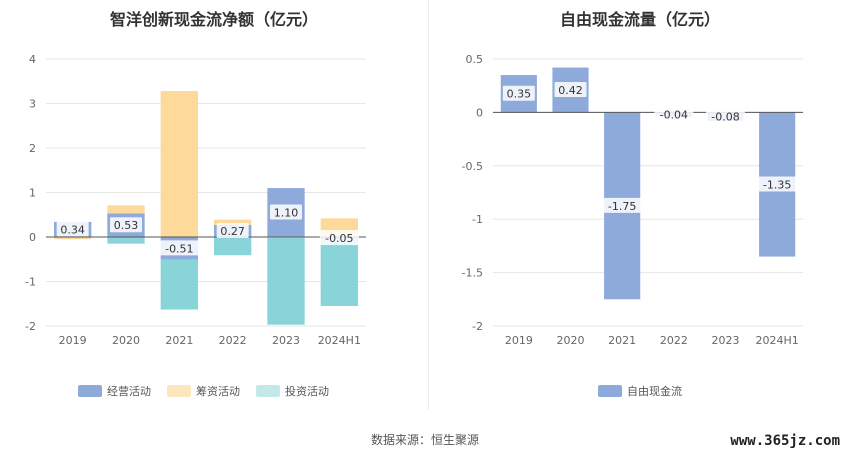  I want to click on chart-0-data-label: -0.51, so click(179, 248).